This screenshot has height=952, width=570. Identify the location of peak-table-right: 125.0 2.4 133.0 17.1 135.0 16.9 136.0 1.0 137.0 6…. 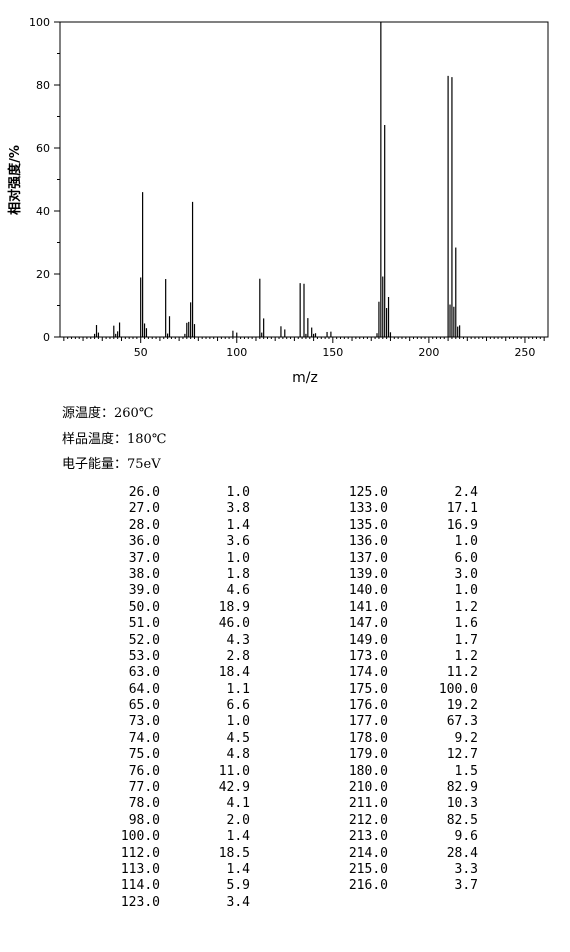
(400, 690).